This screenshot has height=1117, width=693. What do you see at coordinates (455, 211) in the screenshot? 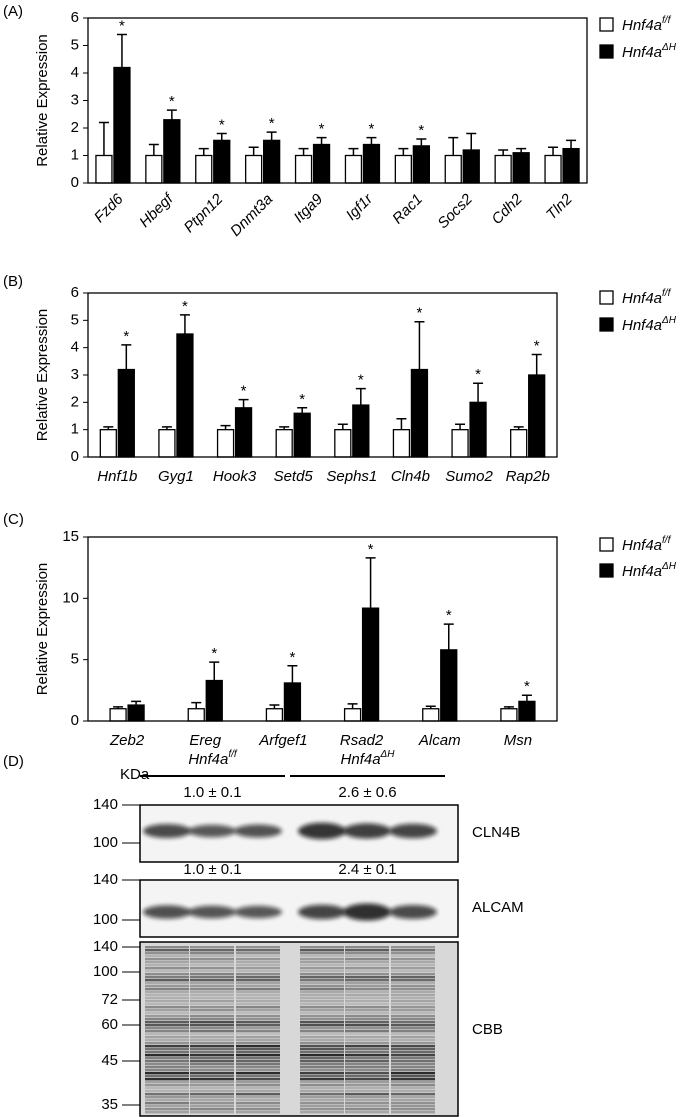
I see `x-tick-label: Socs2` at bounding box center [455, 211].